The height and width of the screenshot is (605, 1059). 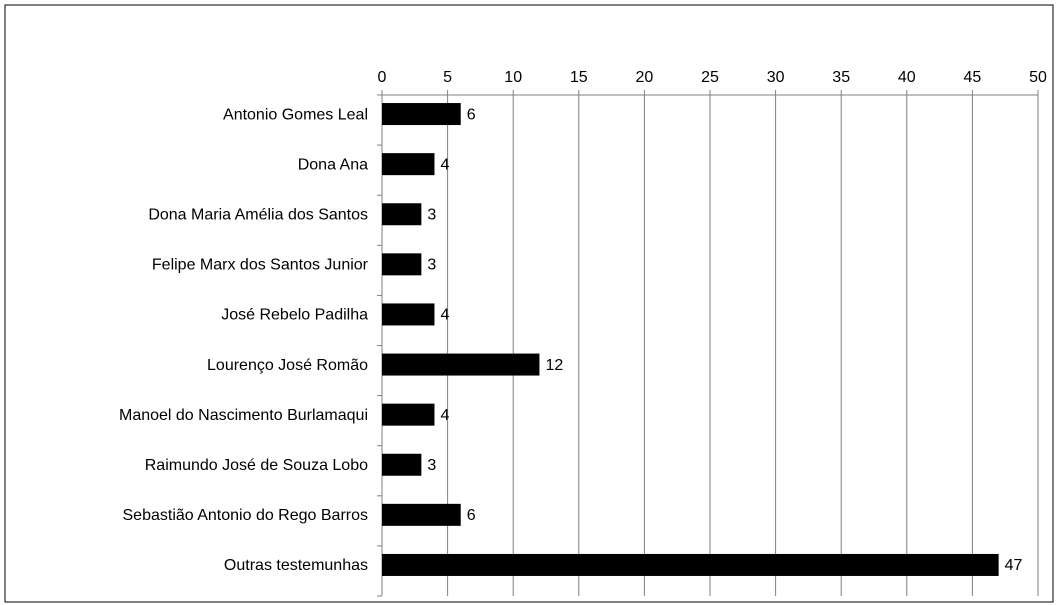 What do you see at coordinates (447, 77) in the screenshot?
I see `x-tick-label: 5` at bounding box center [447, 77].